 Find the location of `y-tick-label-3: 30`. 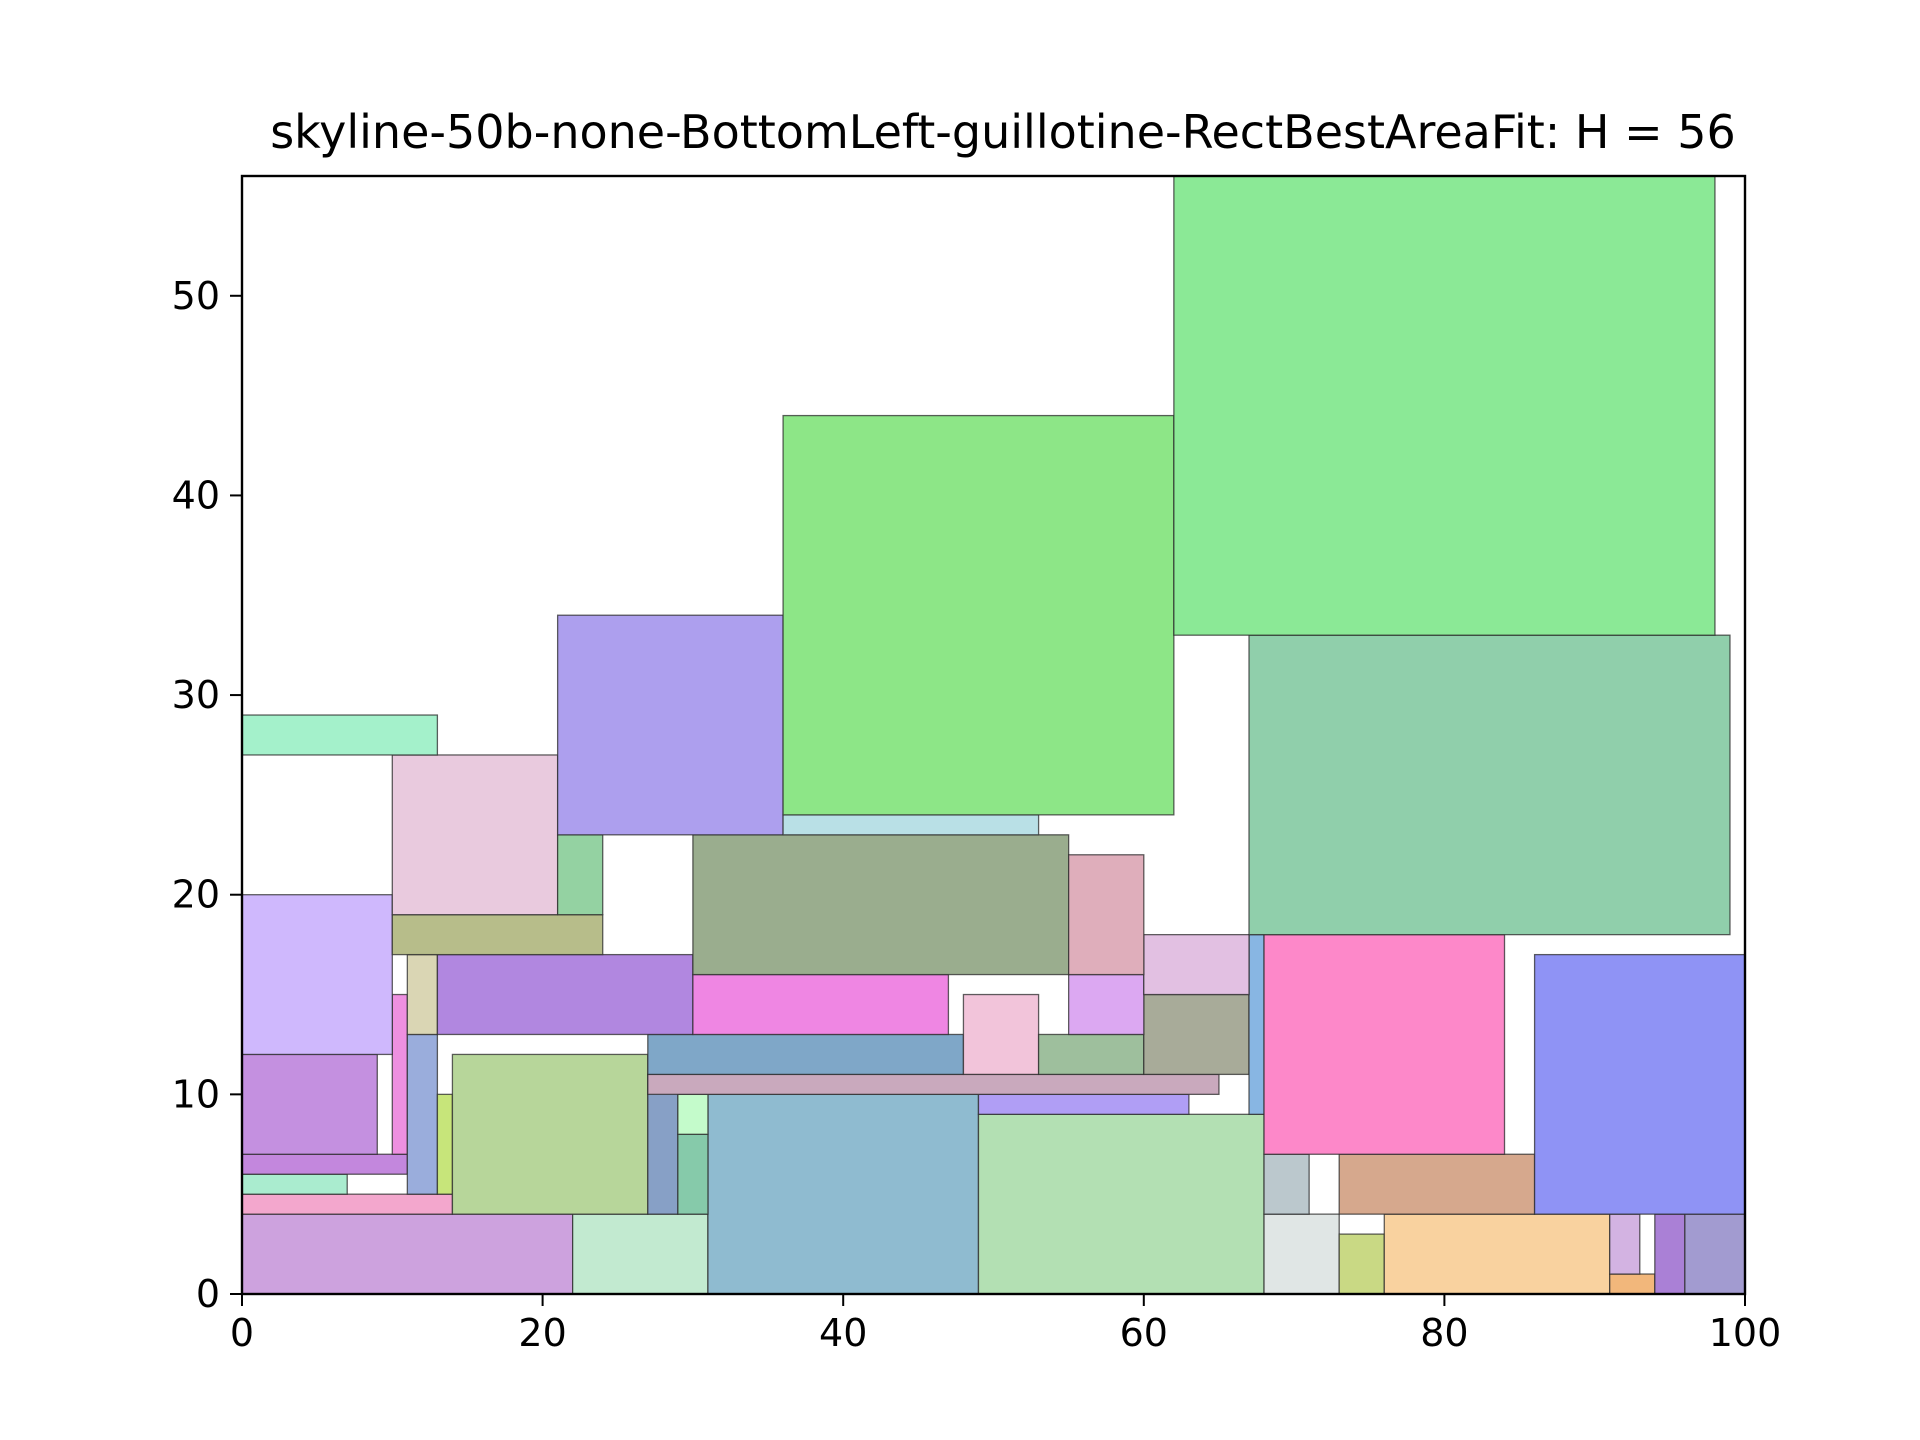

y-tick-label-3: 30 is located at coordinates (196, 695).